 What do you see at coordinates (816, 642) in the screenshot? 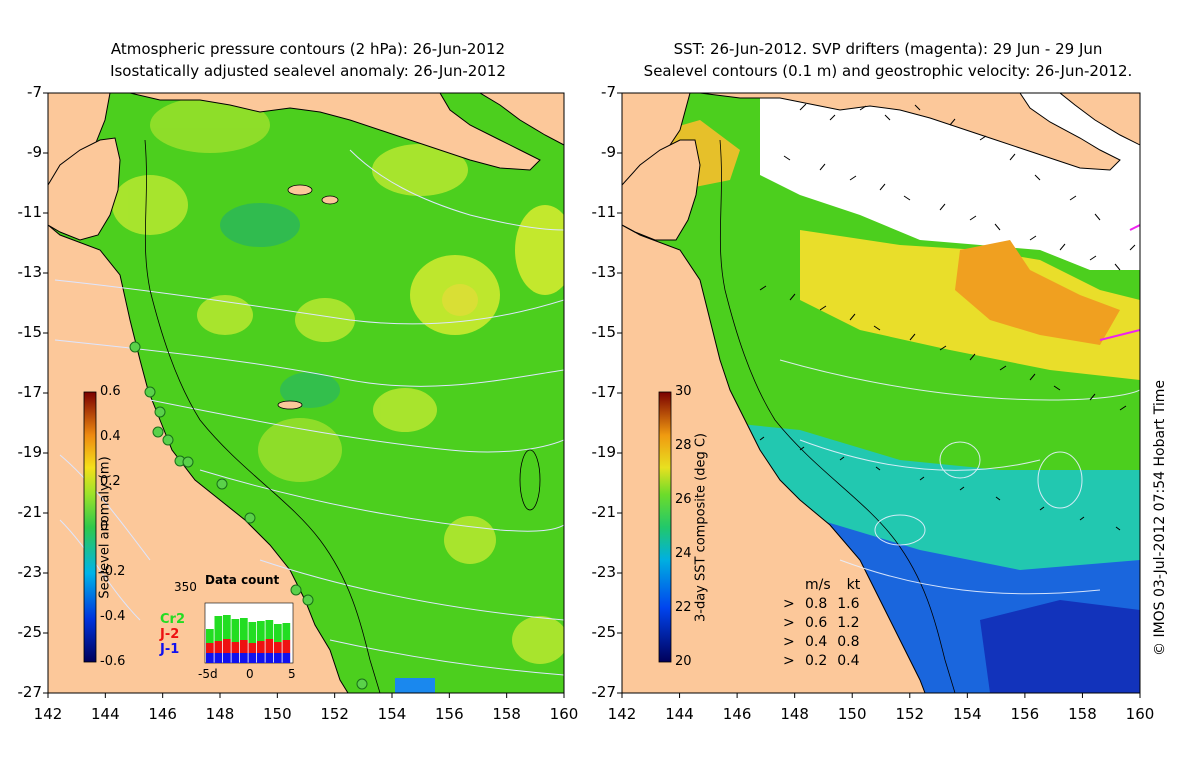
I see `velocity-ms-2: 0.4` at bounding box center [816, 642].